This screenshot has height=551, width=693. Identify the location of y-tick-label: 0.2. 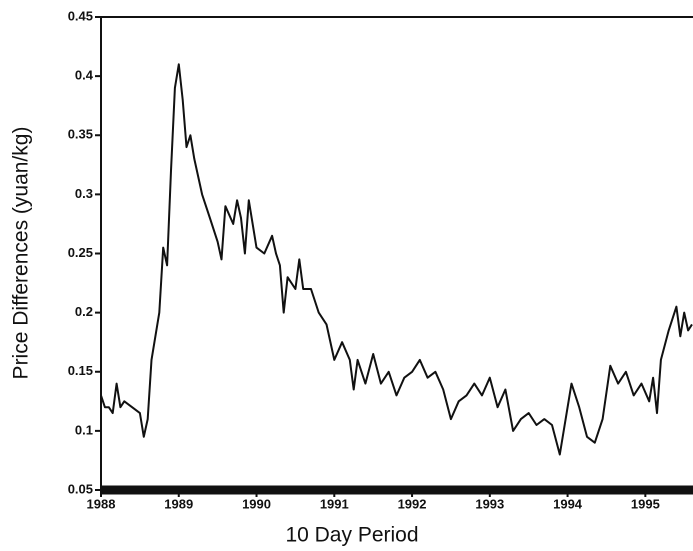
(84, 311).